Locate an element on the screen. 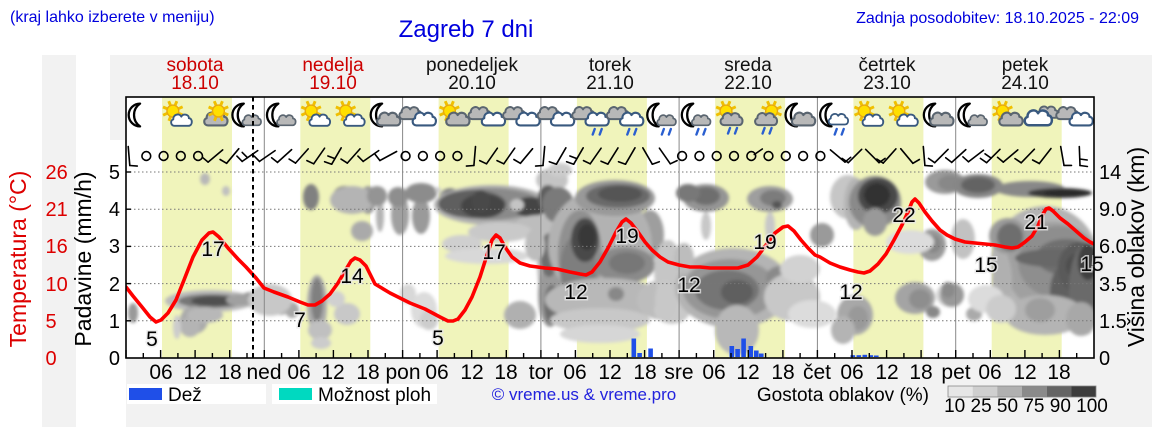  svg-text: 26 is located at coordinates (57, 173).